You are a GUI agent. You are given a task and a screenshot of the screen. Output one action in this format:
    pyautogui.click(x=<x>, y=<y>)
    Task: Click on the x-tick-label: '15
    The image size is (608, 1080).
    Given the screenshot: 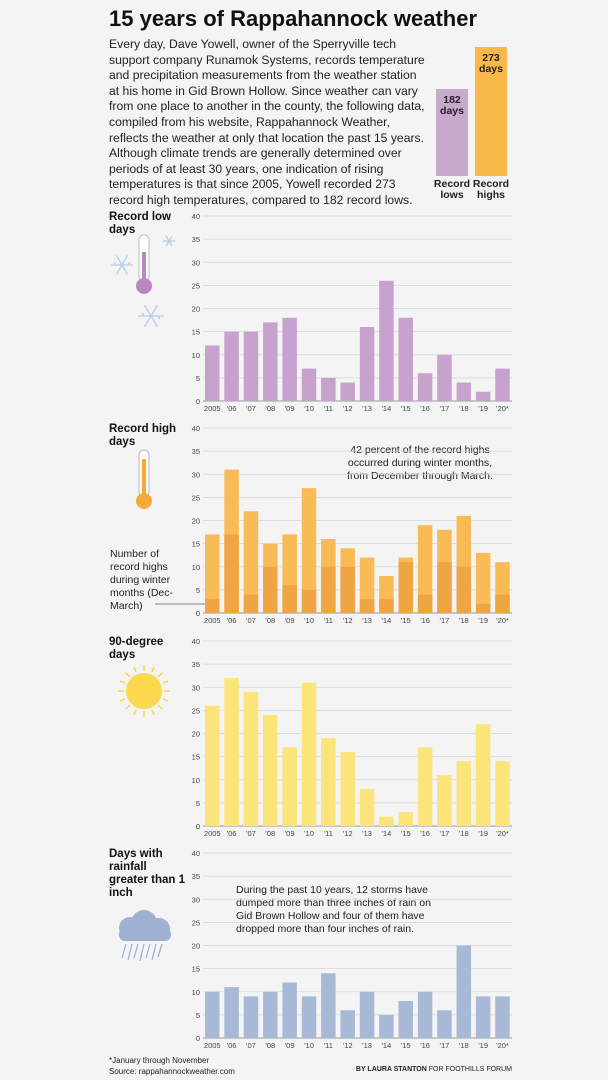 What is the action you would take?
    pyautogui.click(x=406, y=408)
    